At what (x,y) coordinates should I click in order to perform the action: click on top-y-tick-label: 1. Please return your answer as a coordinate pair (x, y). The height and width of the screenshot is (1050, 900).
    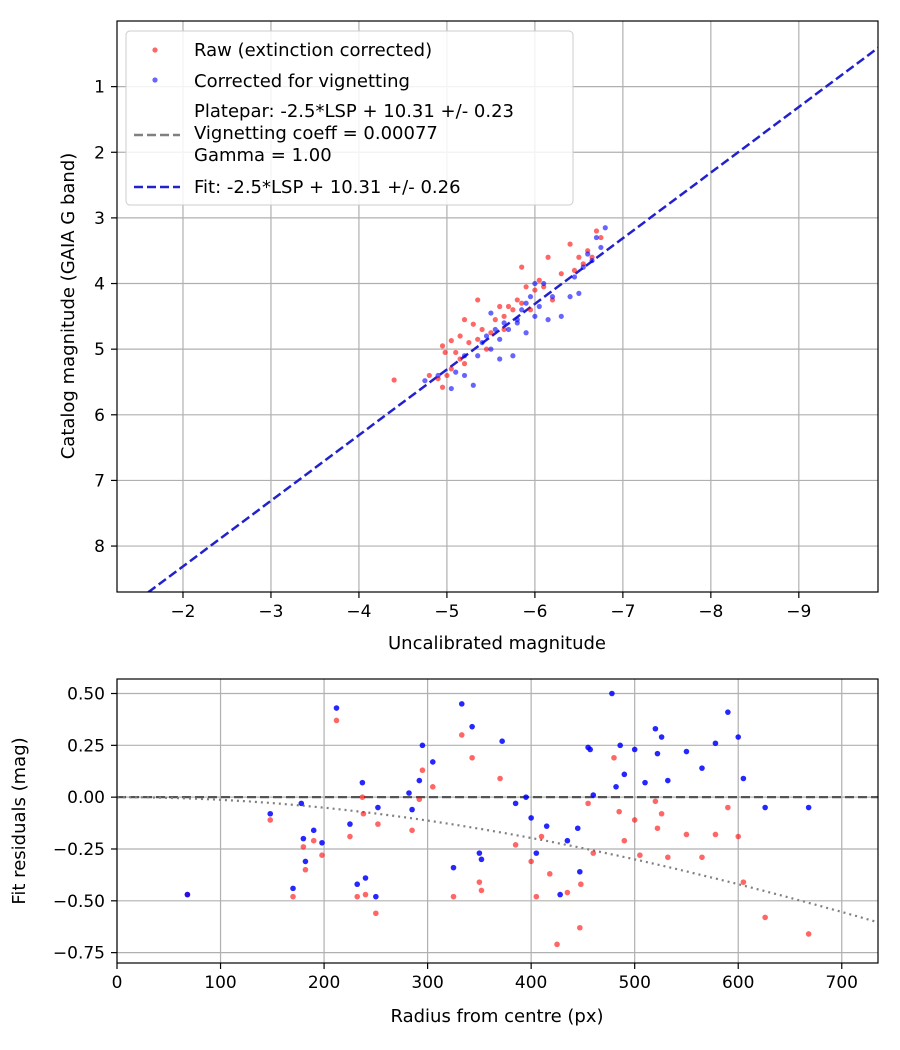
    Looking at the image, I should click on (99, 88).